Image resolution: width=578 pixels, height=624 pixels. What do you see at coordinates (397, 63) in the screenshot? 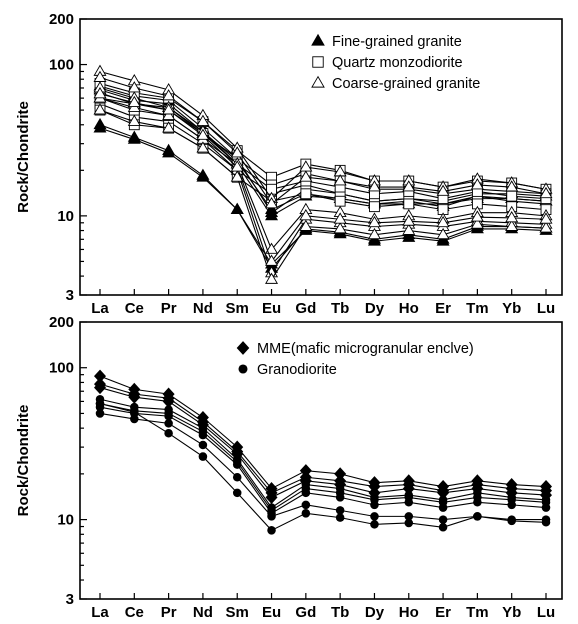
I see `legend-label: Quartz monzodiorite` at bounding box center [397, 63].